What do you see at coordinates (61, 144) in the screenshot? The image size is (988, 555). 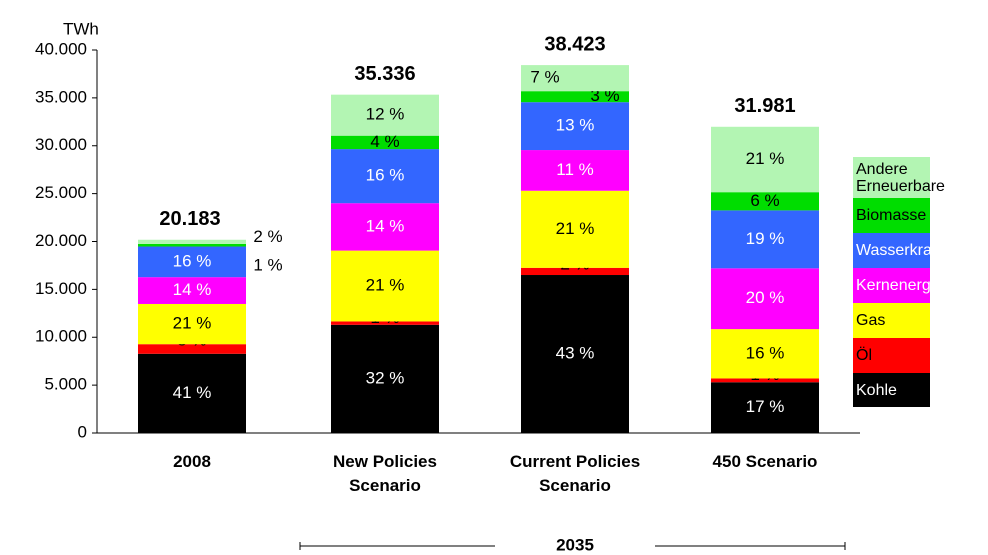 I see `y-tick-label: 30.000` at bounding box center [61, 144].